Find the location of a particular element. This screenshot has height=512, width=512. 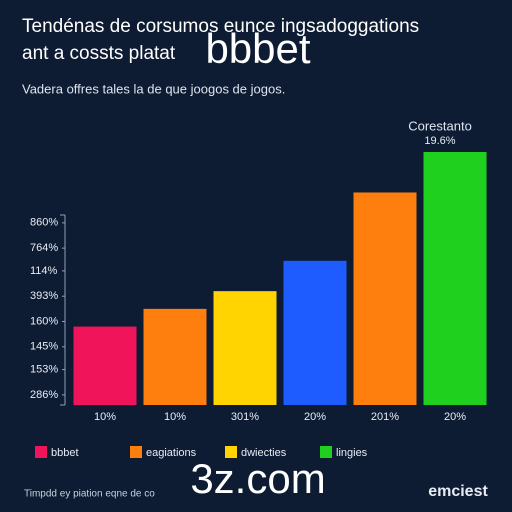

overlay-text: 3z.com is located at coordinates (257, 478).